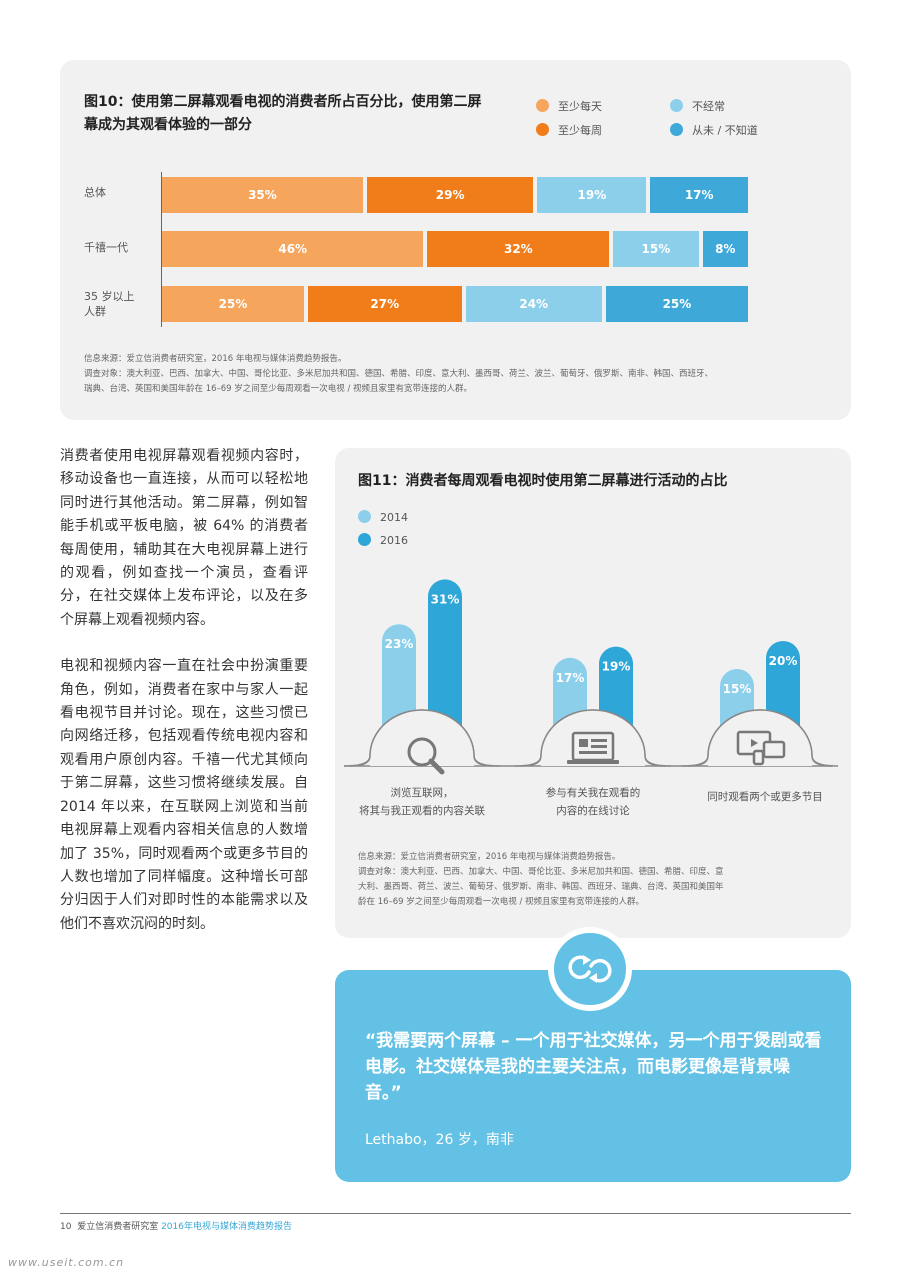 The width and height of the screenshot is (910, 1280). I want to click on legend-label: 不经常, so click(708, 106).